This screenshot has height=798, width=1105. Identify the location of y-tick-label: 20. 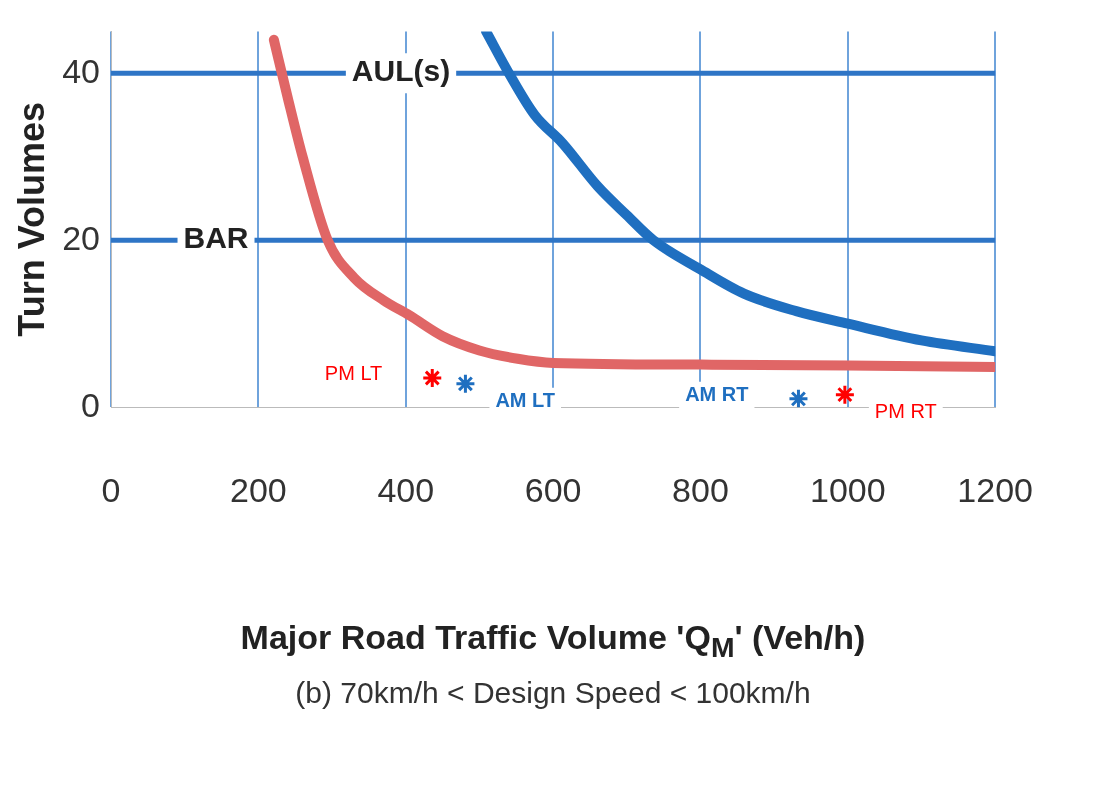
(81, 237).